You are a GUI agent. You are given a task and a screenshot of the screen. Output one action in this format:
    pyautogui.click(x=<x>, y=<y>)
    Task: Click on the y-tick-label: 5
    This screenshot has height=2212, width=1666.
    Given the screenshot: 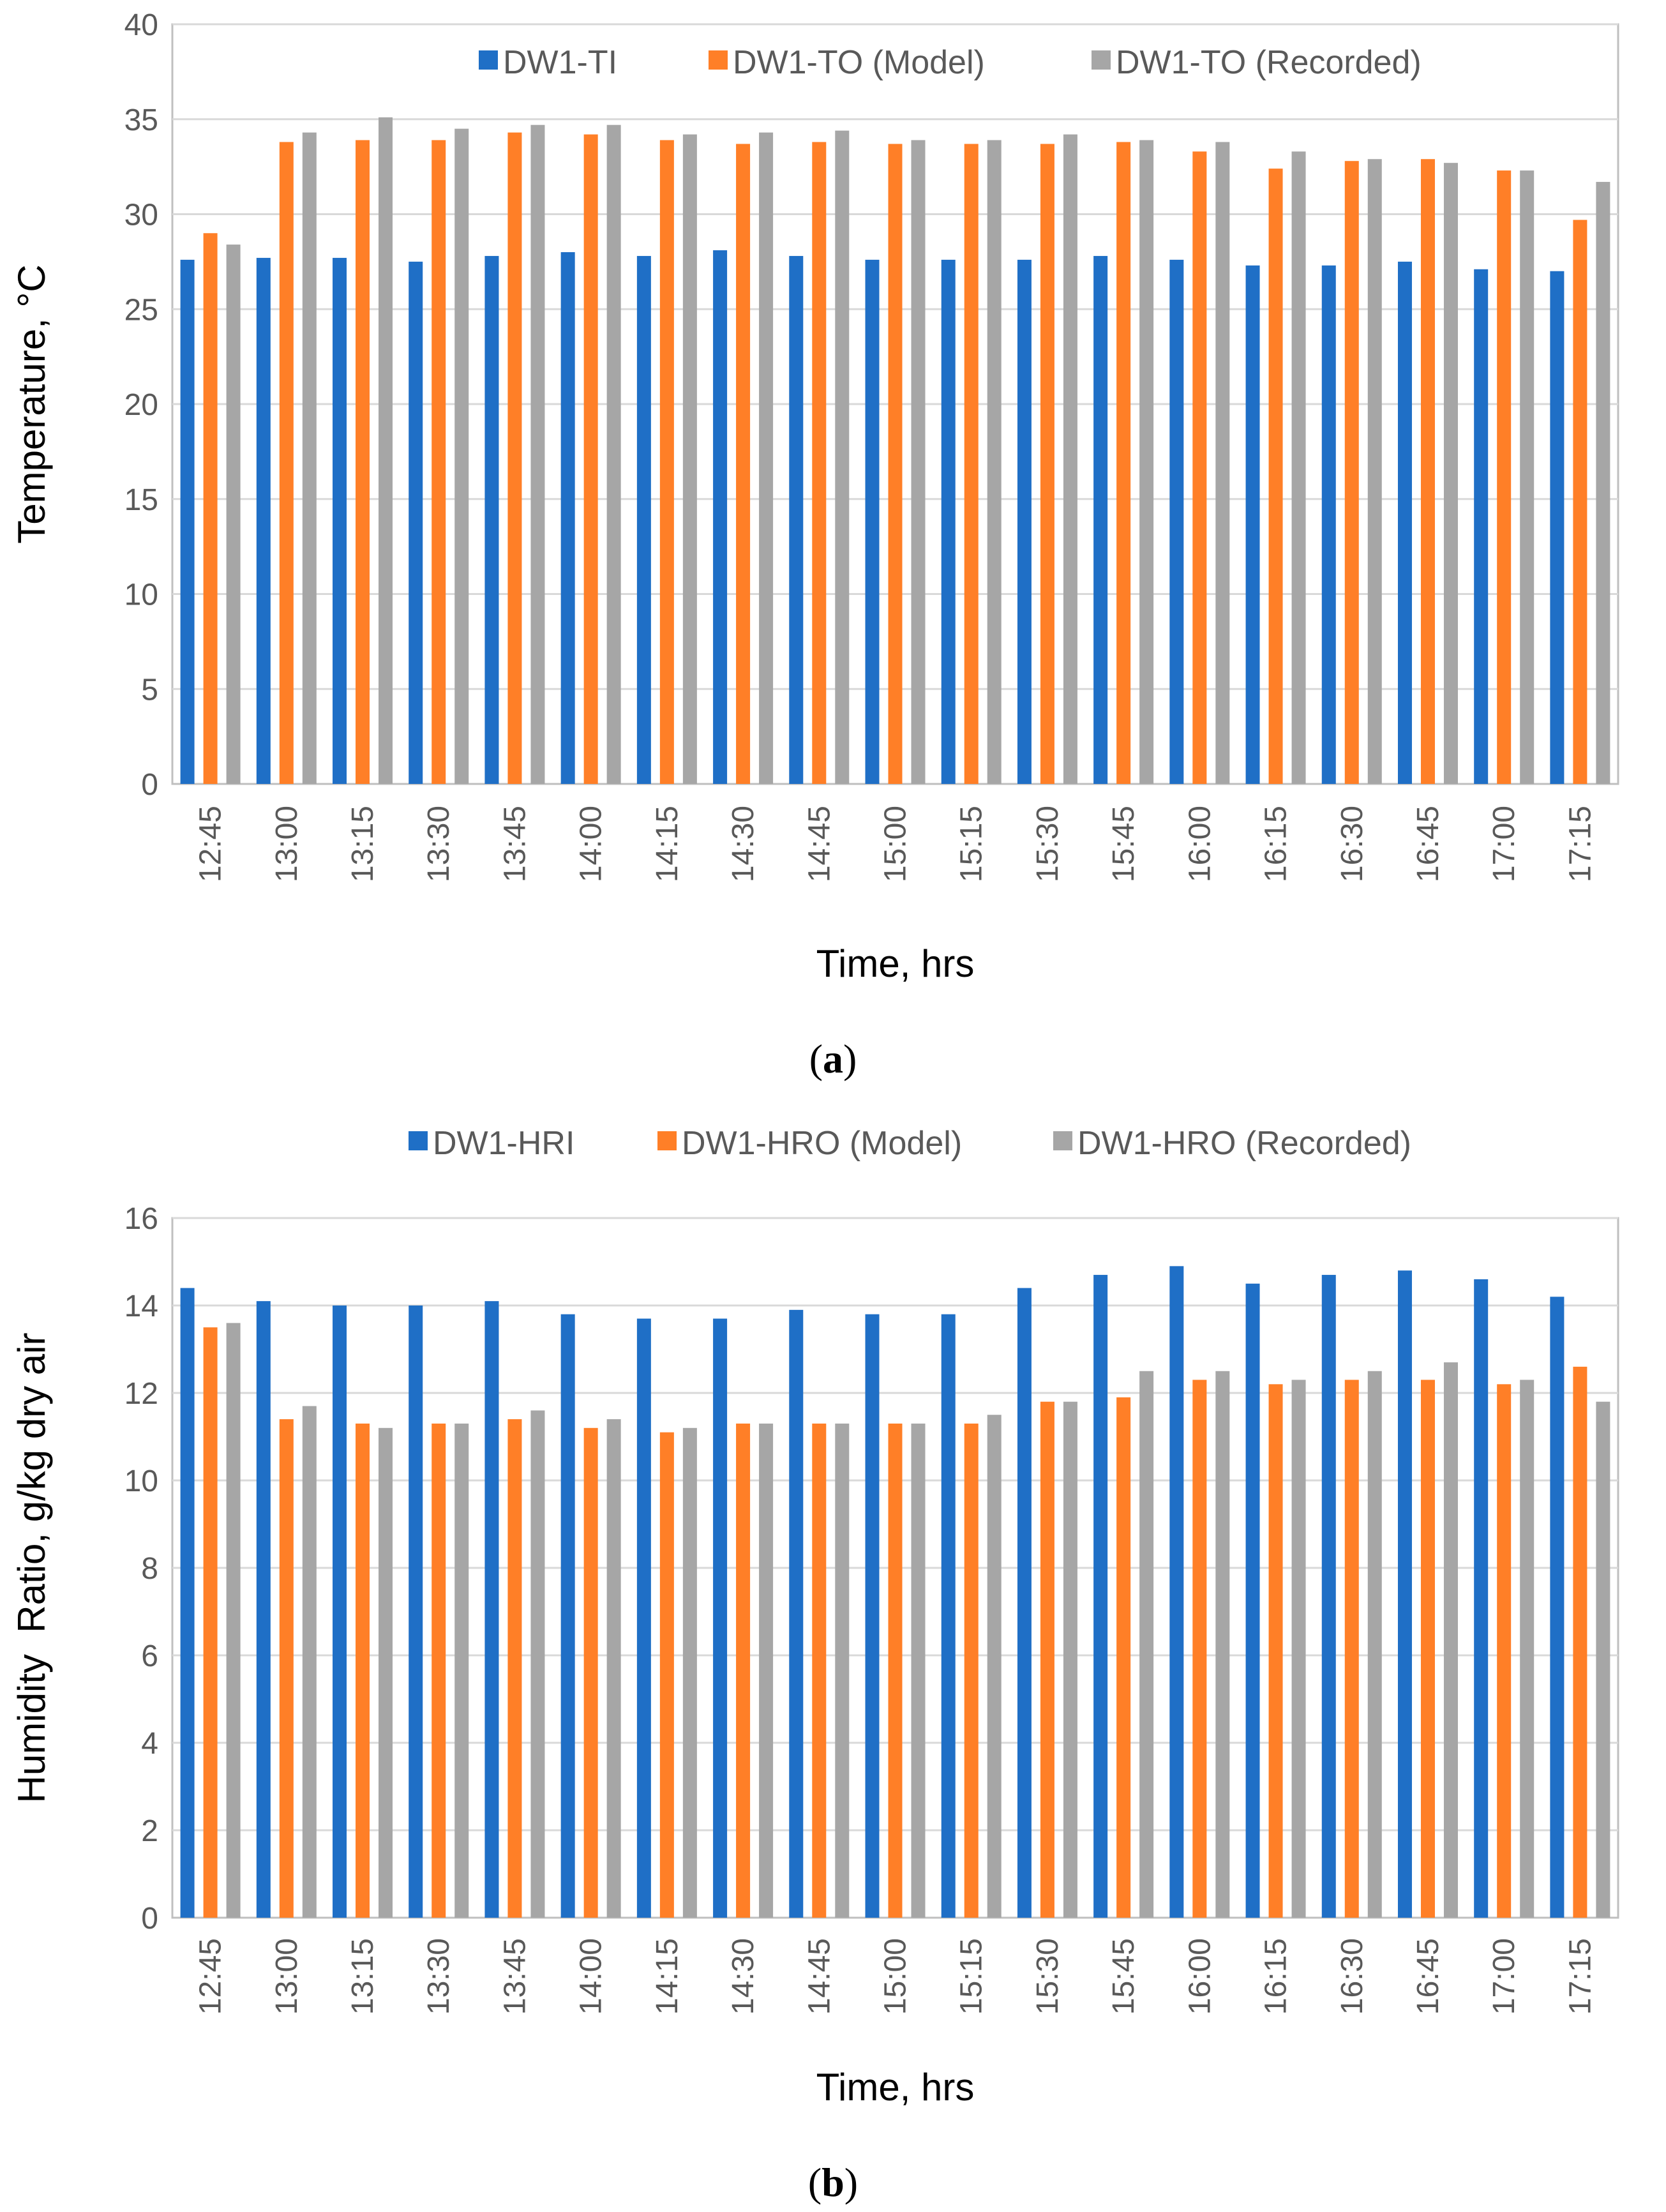 What is the action you would take?
    pyautogui.click(x=149, y=690)
    